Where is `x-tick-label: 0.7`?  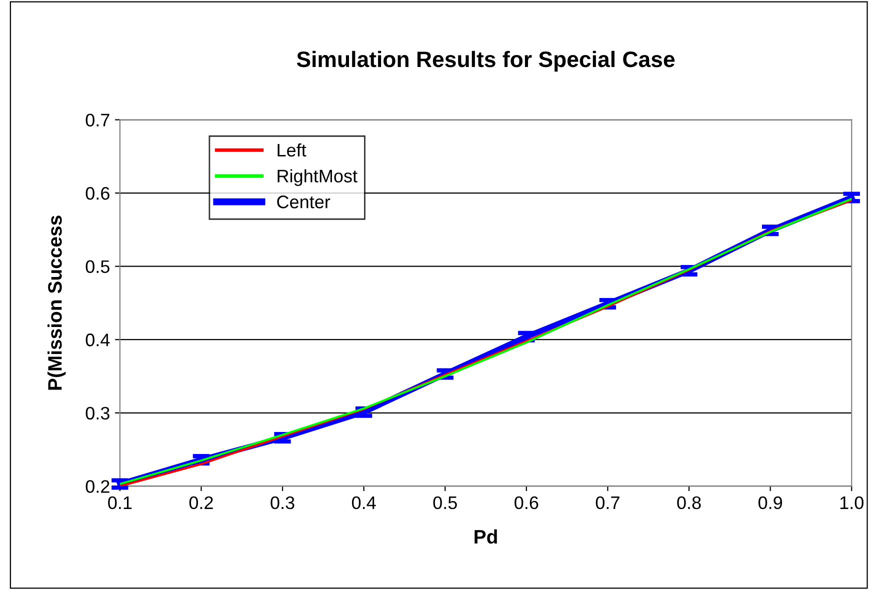
x-tick-label: 0.7 is located at coordinates (608, 503).